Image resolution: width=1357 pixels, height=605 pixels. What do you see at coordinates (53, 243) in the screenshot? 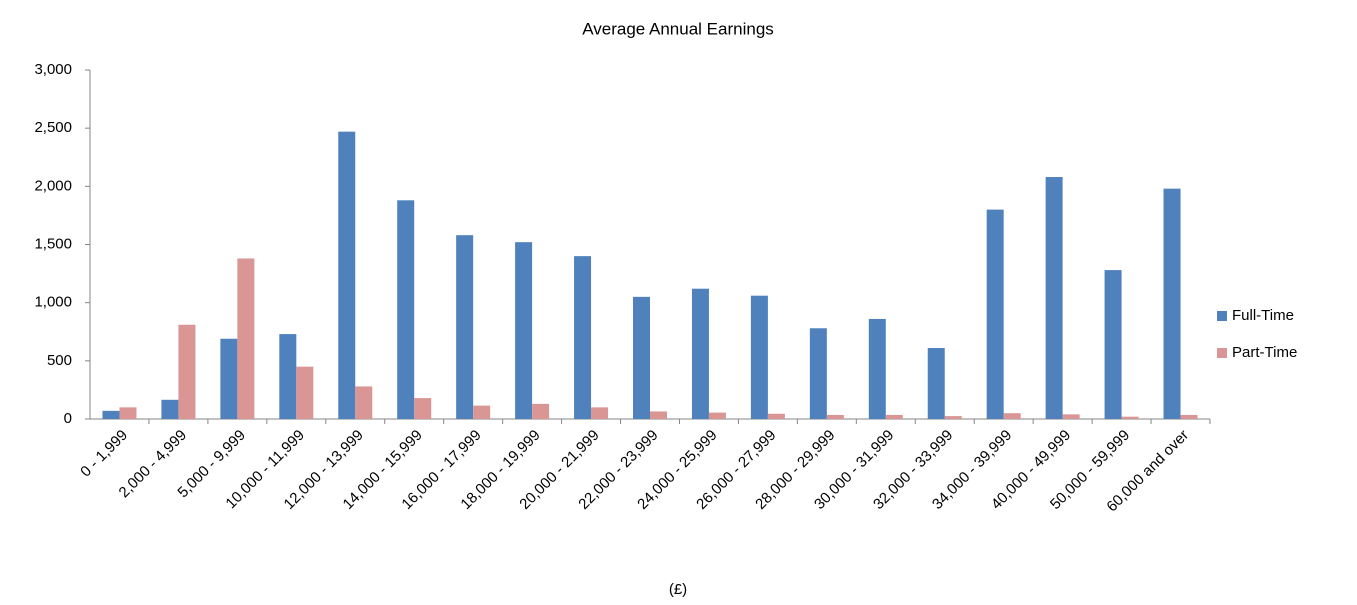
I see `y-tick-label: 1,500` at bounding box center [53, 243].